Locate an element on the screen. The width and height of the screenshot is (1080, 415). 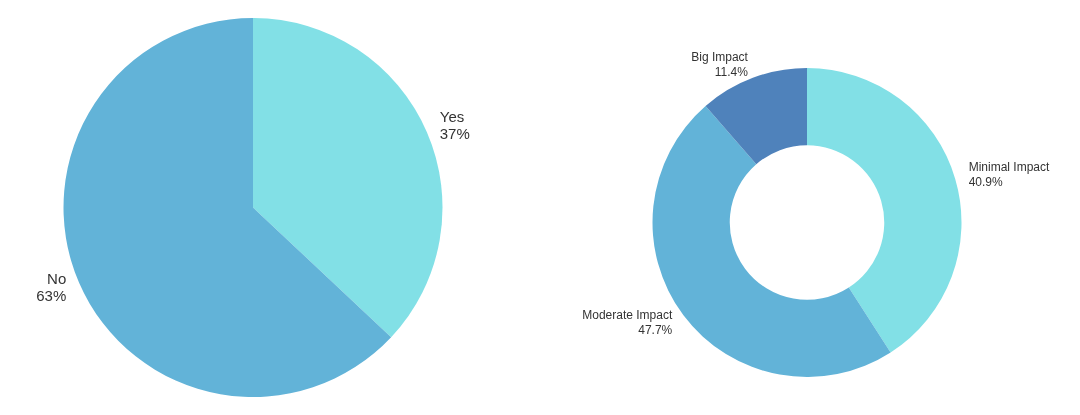
data-label: 63% is located at coordinates (51, 295).